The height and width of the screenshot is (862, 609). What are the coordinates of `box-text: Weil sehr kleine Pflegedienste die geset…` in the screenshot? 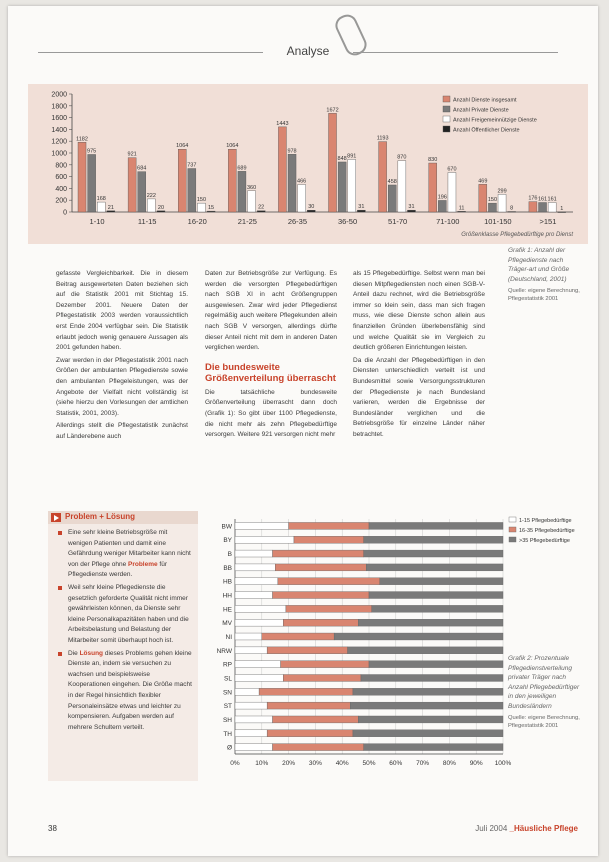 It's located at (128, 613).